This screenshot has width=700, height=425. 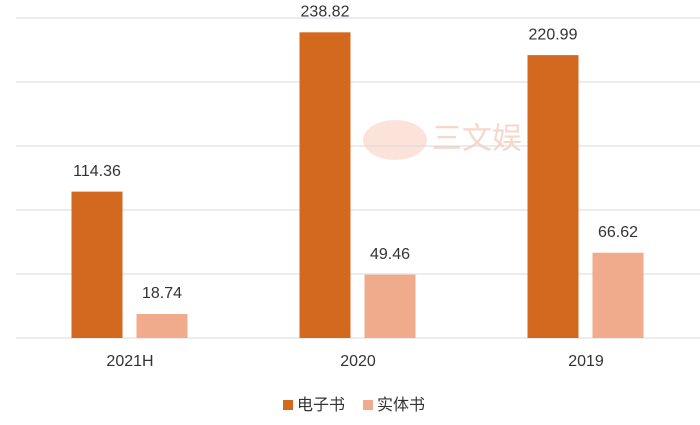 What do you see at coordinates (586, 361) in the screenshot?
I see `x-tick-label: 2019` at bounding box center [586, 361].